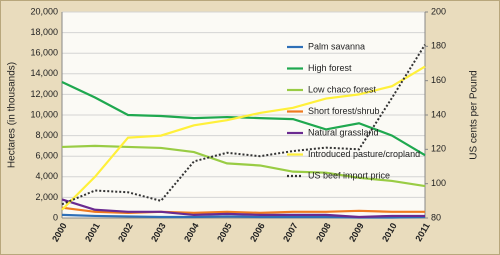  What do you see at coordinates (330, 68) in the screenshot?
I see `legend-label: High forest` at bounding box center [330, 68].